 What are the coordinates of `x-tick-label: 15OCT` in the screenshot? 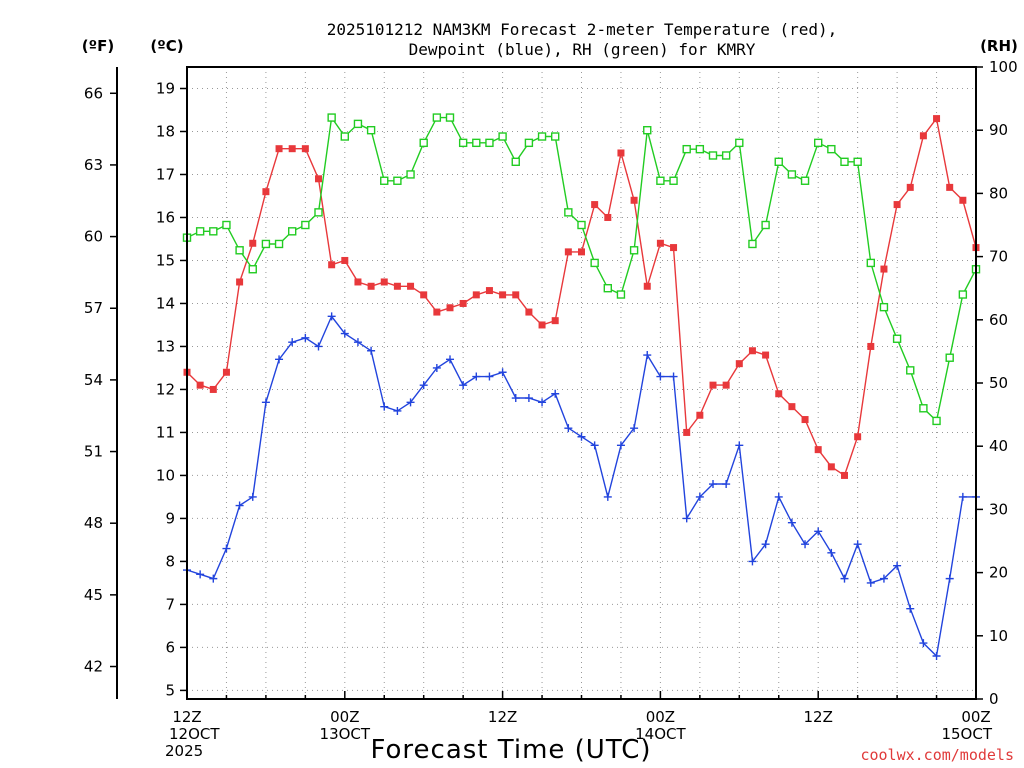 It's located at (966, 734).